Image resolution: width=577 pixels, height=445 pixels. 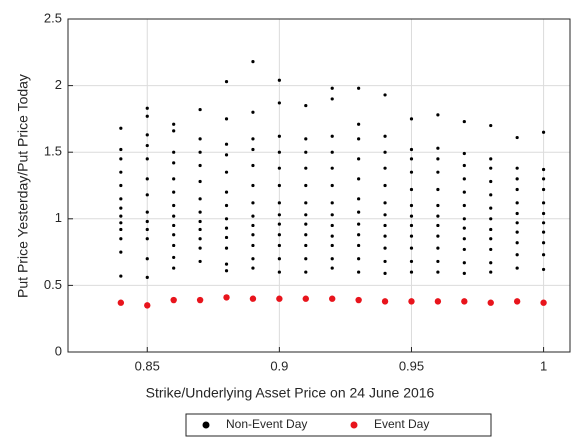 I want to click on x-tick-label: 1, so click(x=543, y=365).